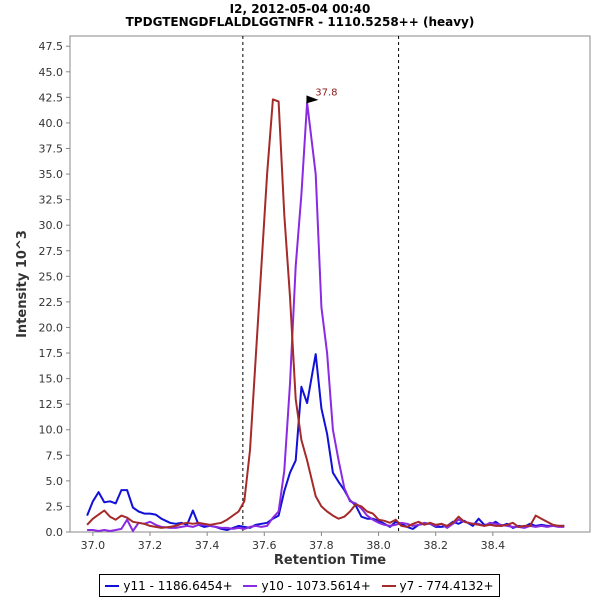 The width and height of the screenshot is (600, 600). Describe the element at coordinates (293, 542) in the screenshot. I see `x-axis: 37.0 37.2 37.4 37.6 37.8 38.0 38.2 38.4` at that location.